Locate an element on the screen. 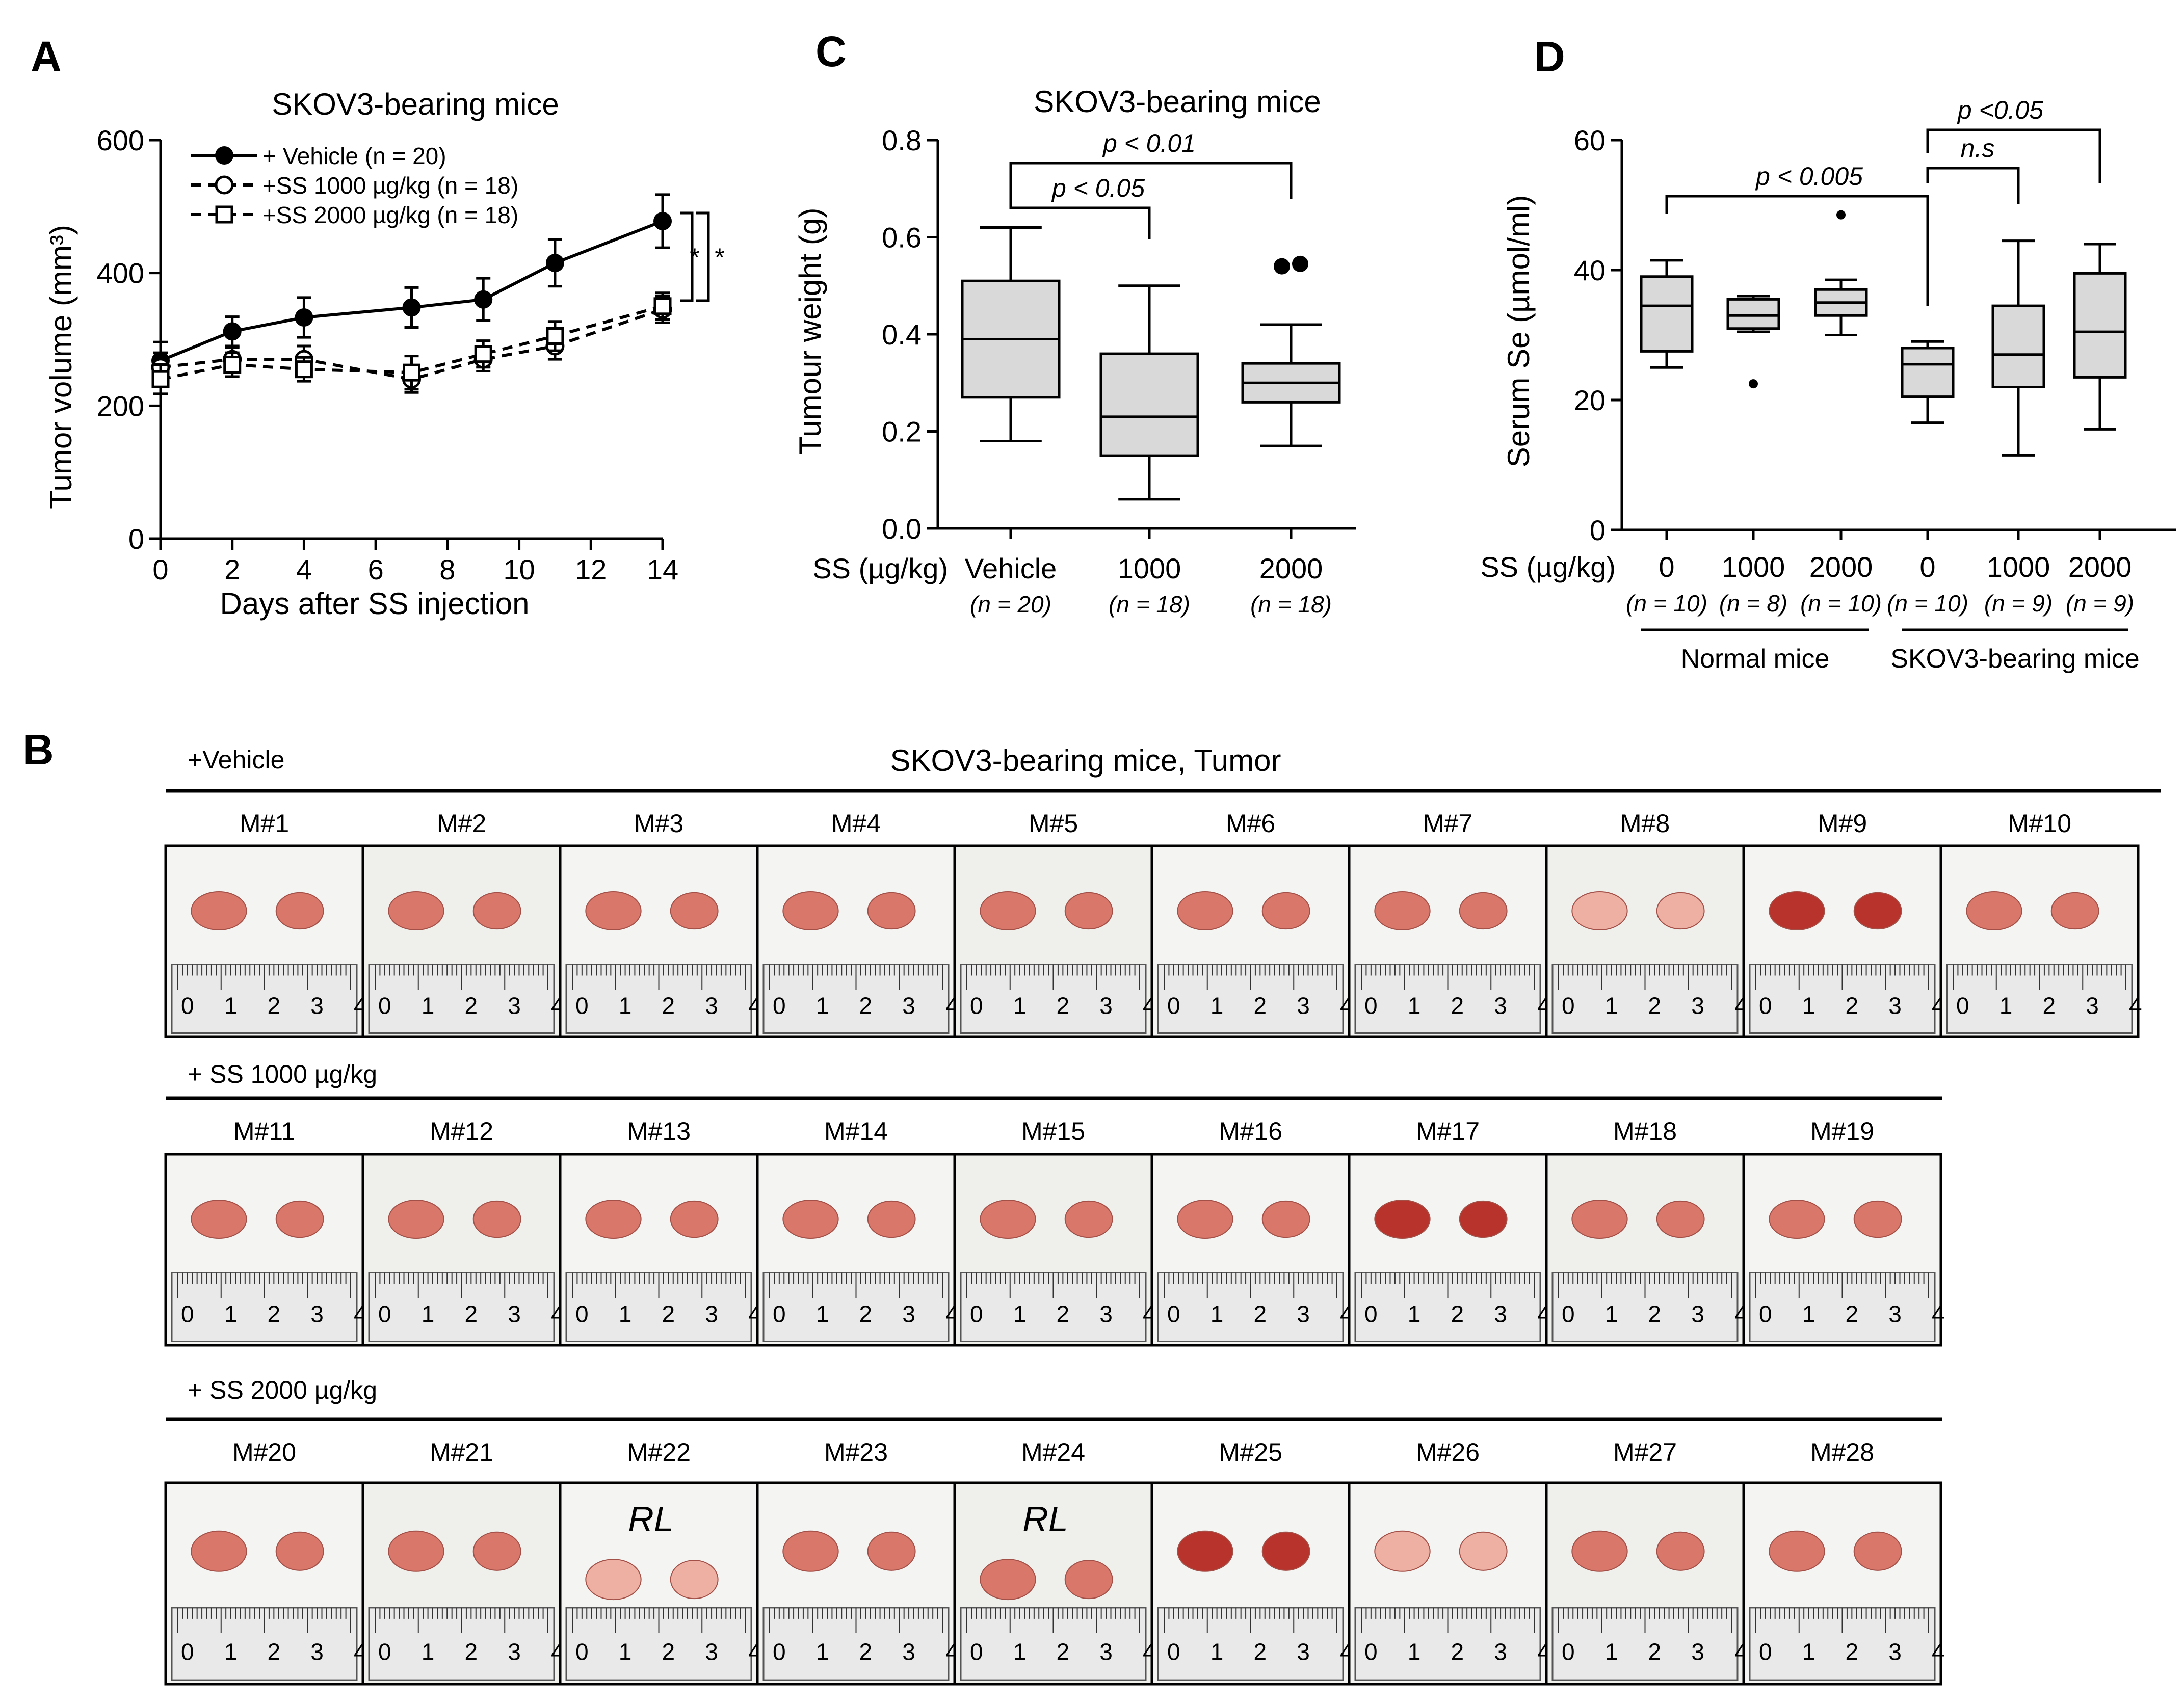  panel-a-legend-label: +SS 2000 µg/kg (n = 18) is located at coordinates (390, 215).